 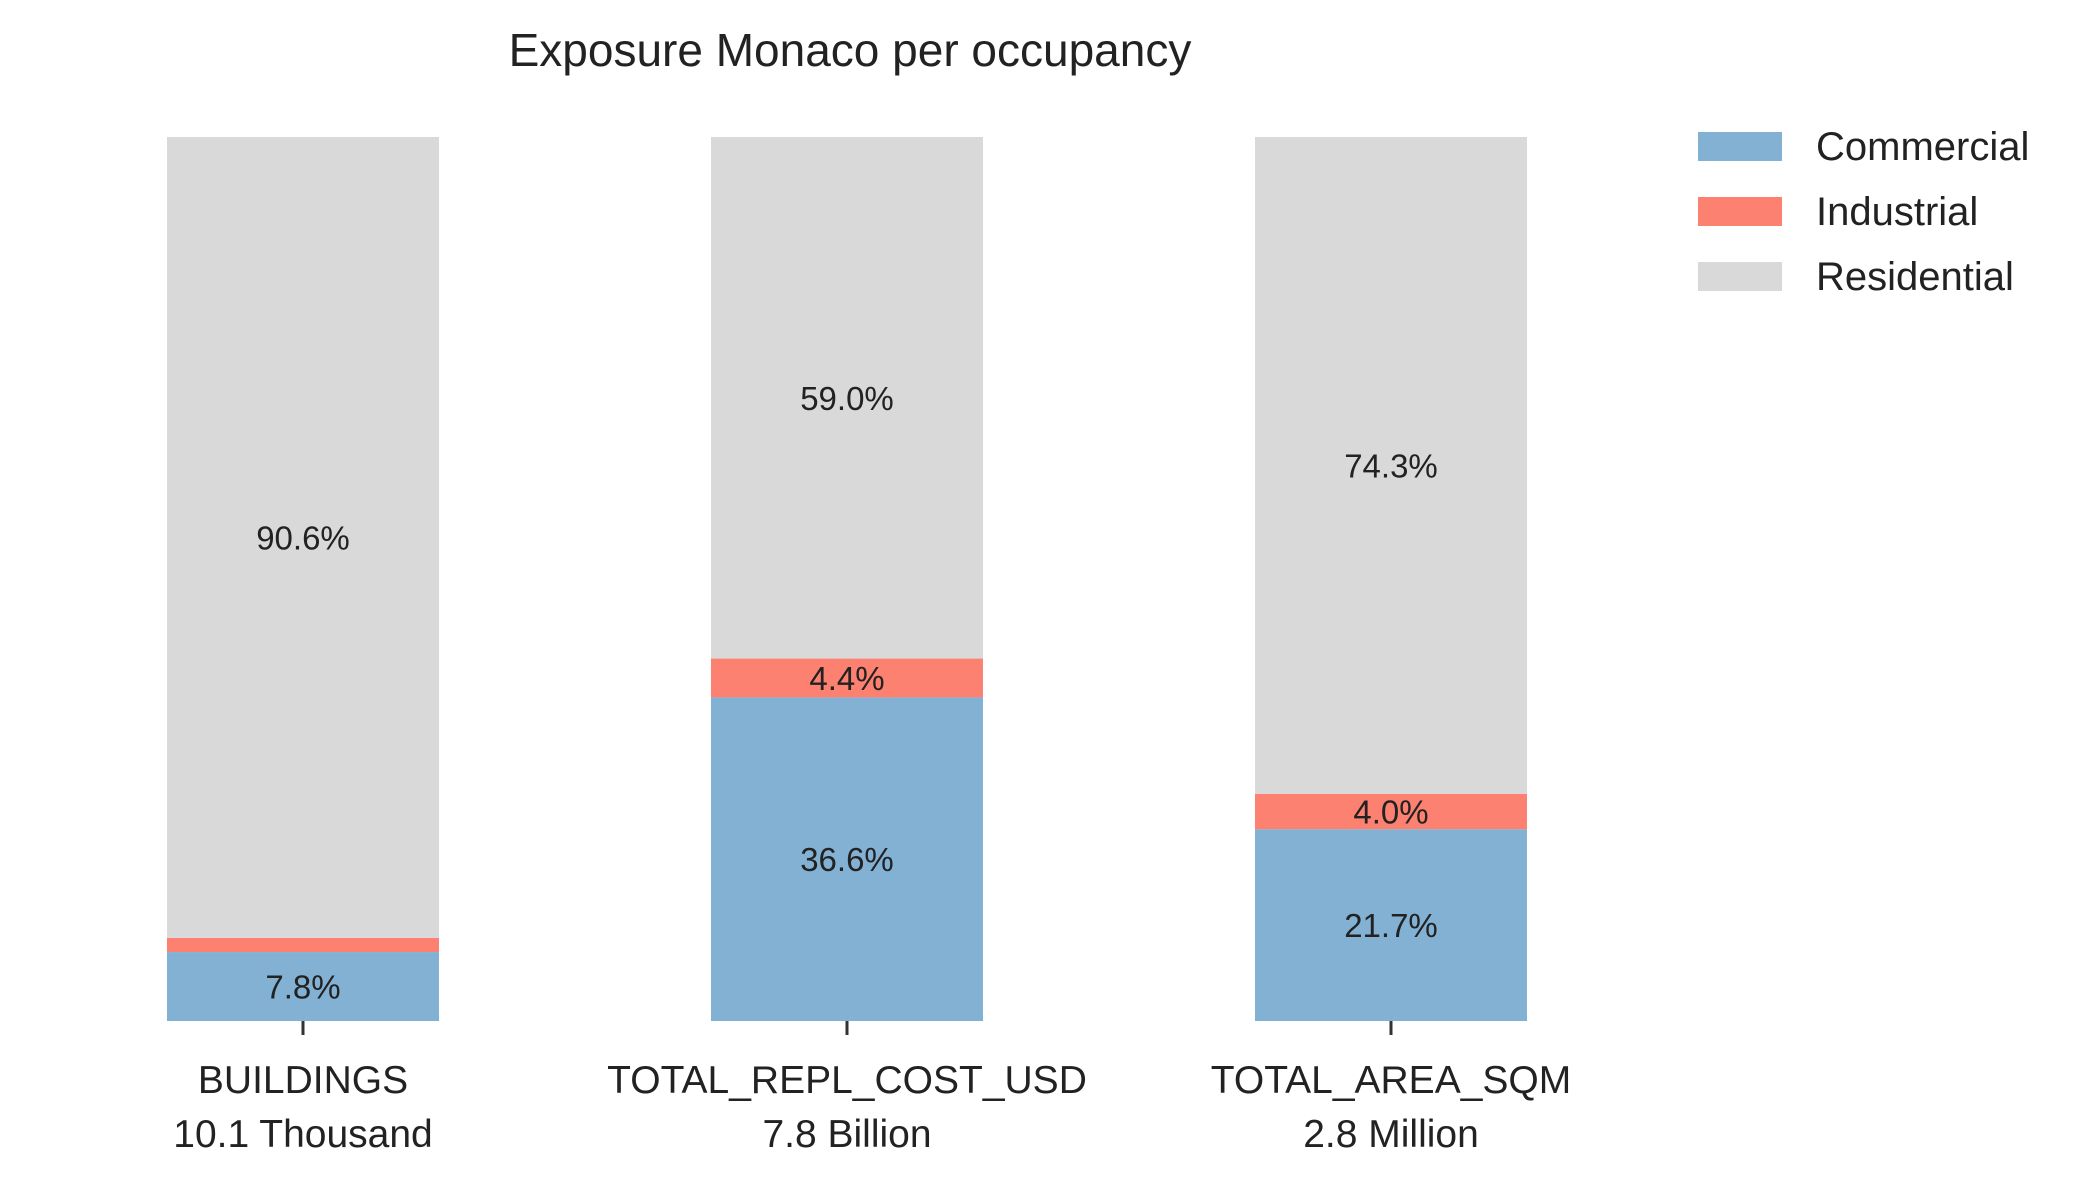 I want to click on legend-swatch-residential, so click(x=1740, y=276).